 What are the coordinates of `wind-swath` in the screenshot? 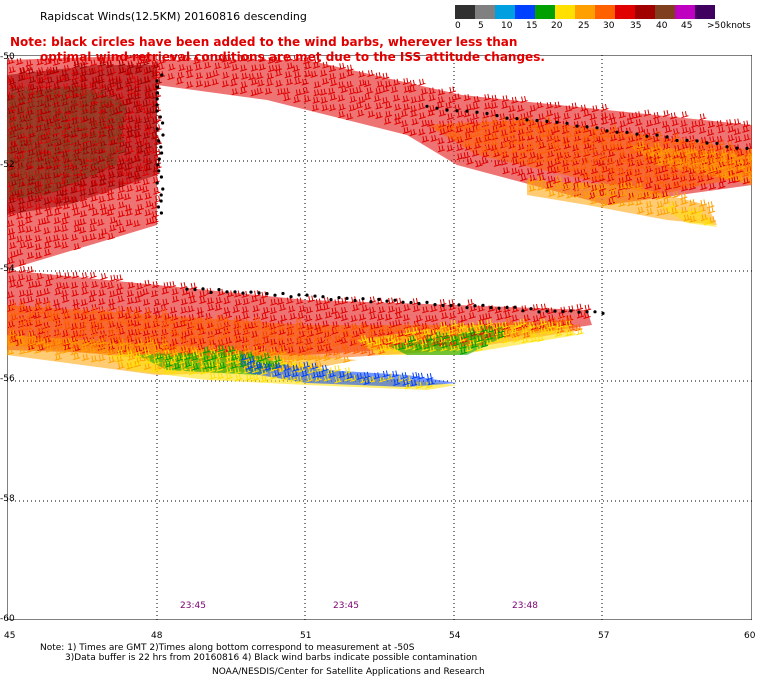 It's located at (622, 202).